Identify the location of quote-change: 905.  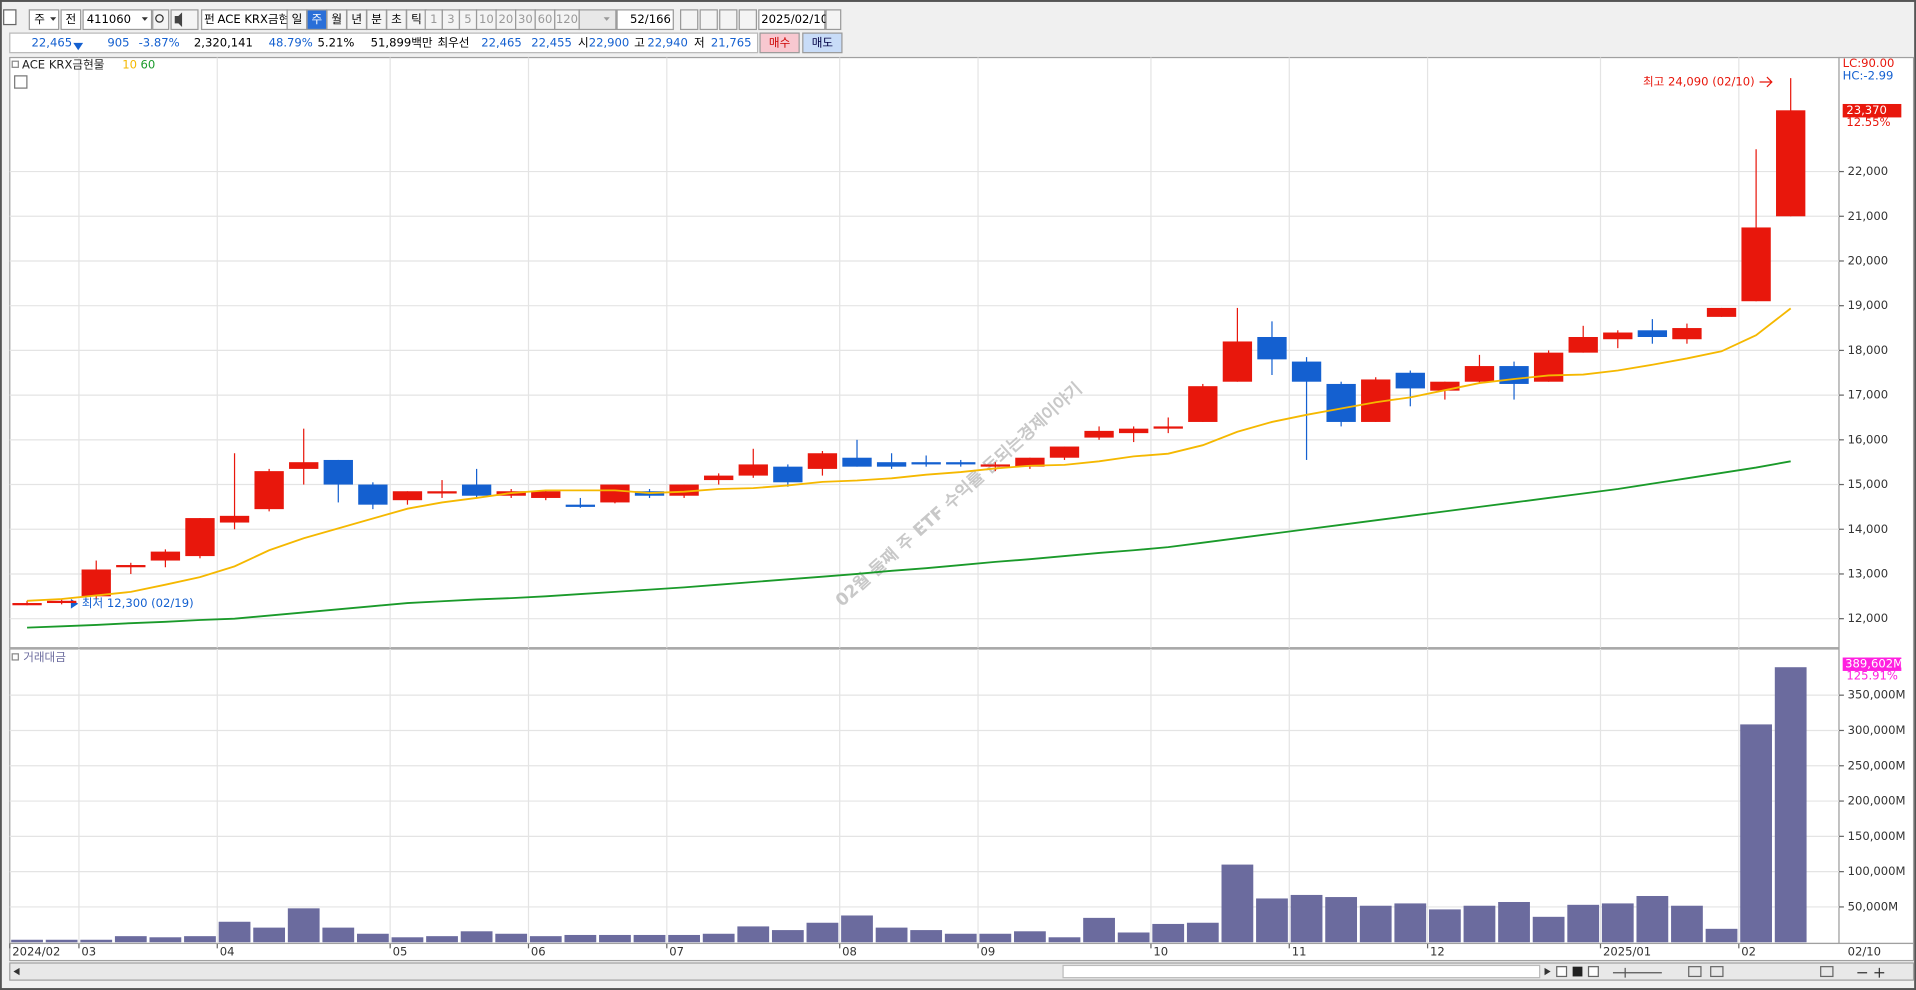
(118, 42).